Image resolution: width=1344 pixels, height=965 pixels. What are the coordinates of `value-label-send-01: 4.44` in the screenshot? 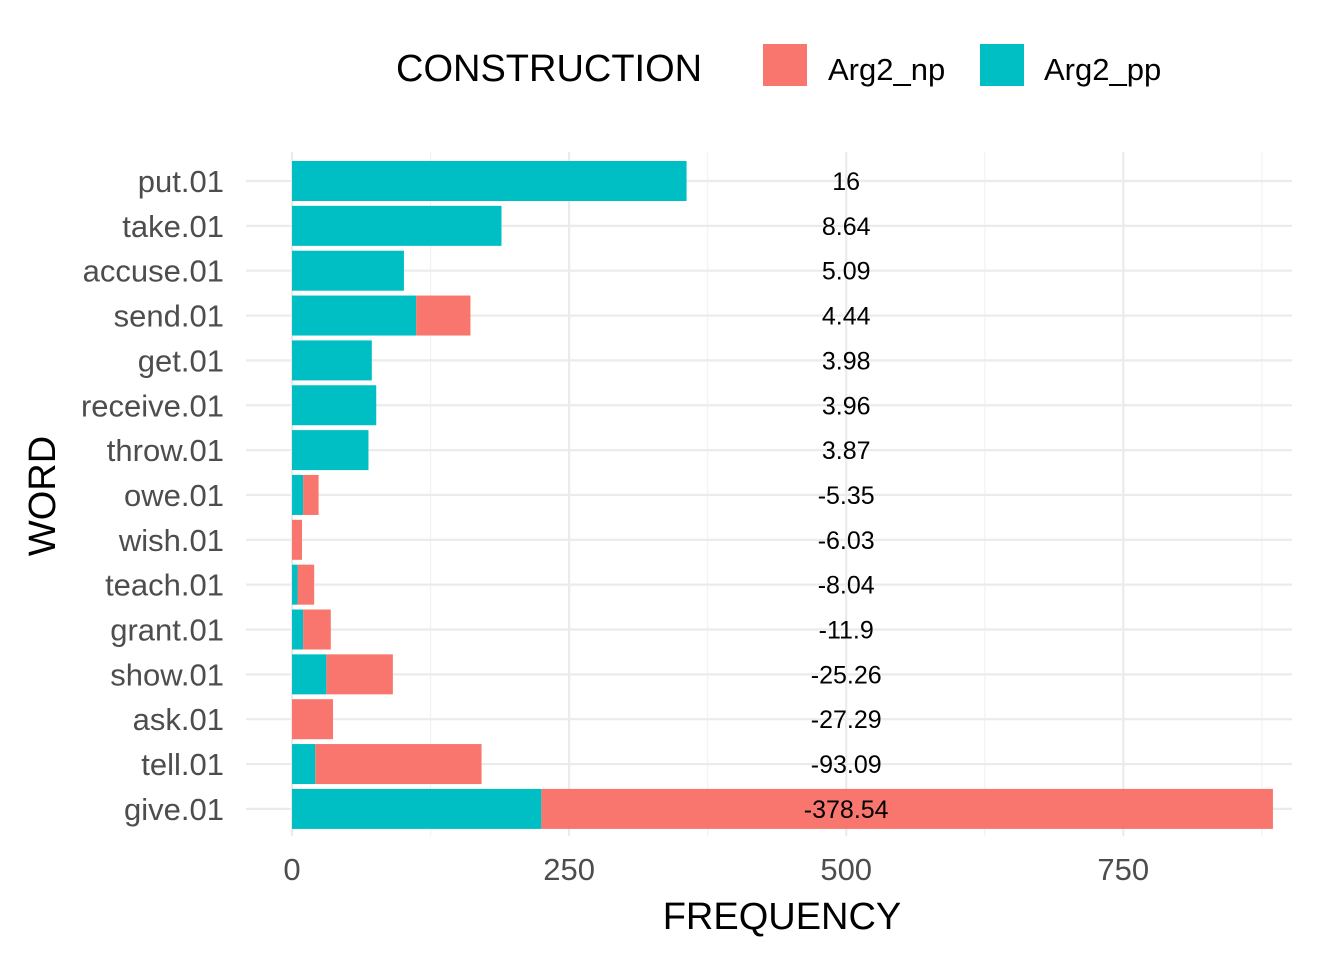 It's located at (846, 317).